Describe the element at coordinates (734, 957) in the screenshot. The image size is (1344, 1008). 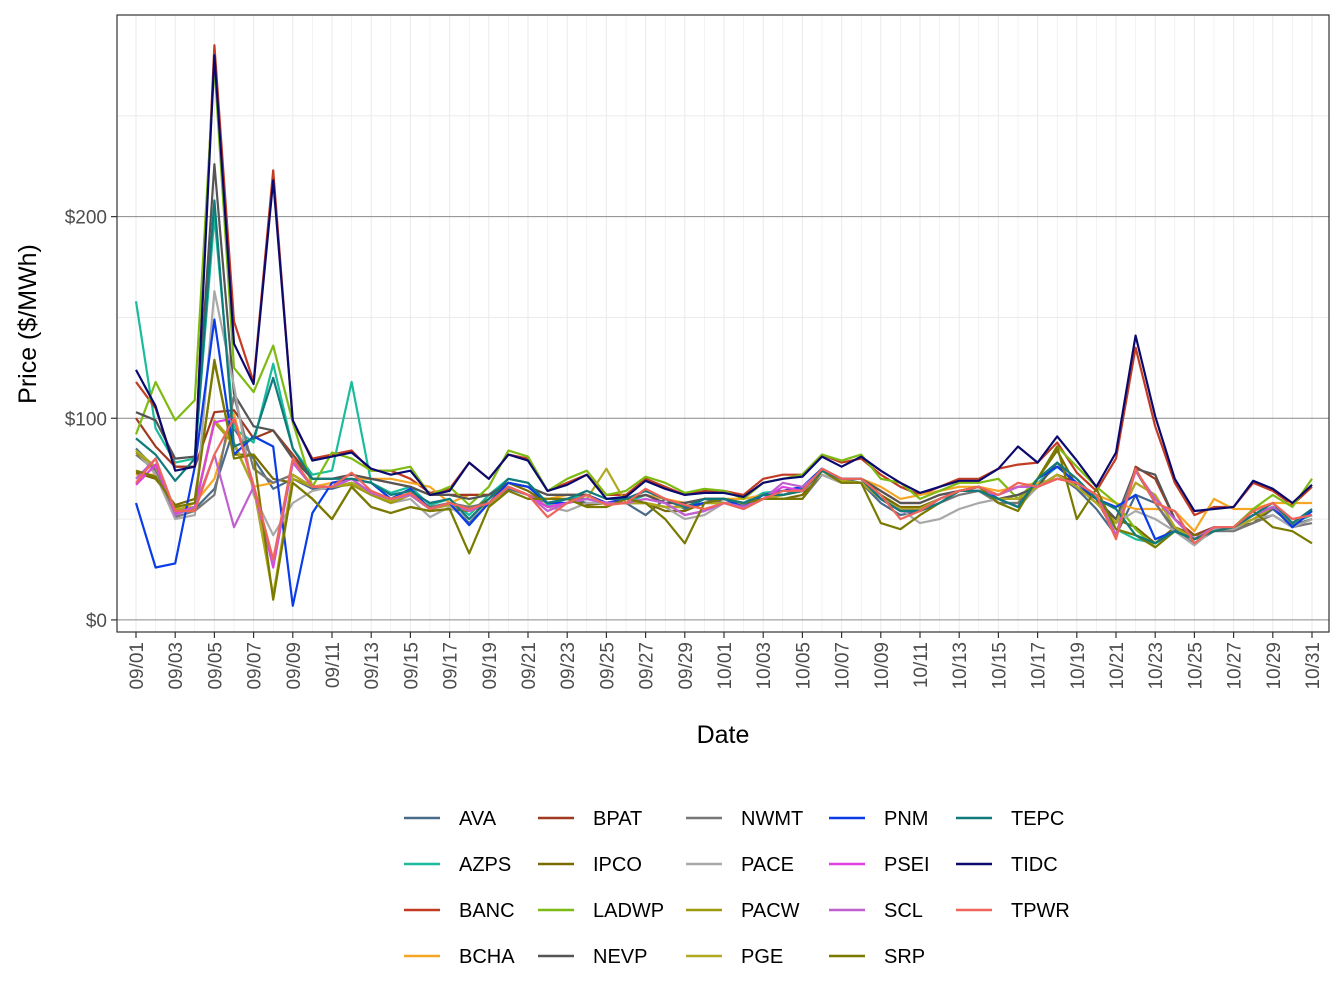
I see `legend-item-pge: PGE` at that location.